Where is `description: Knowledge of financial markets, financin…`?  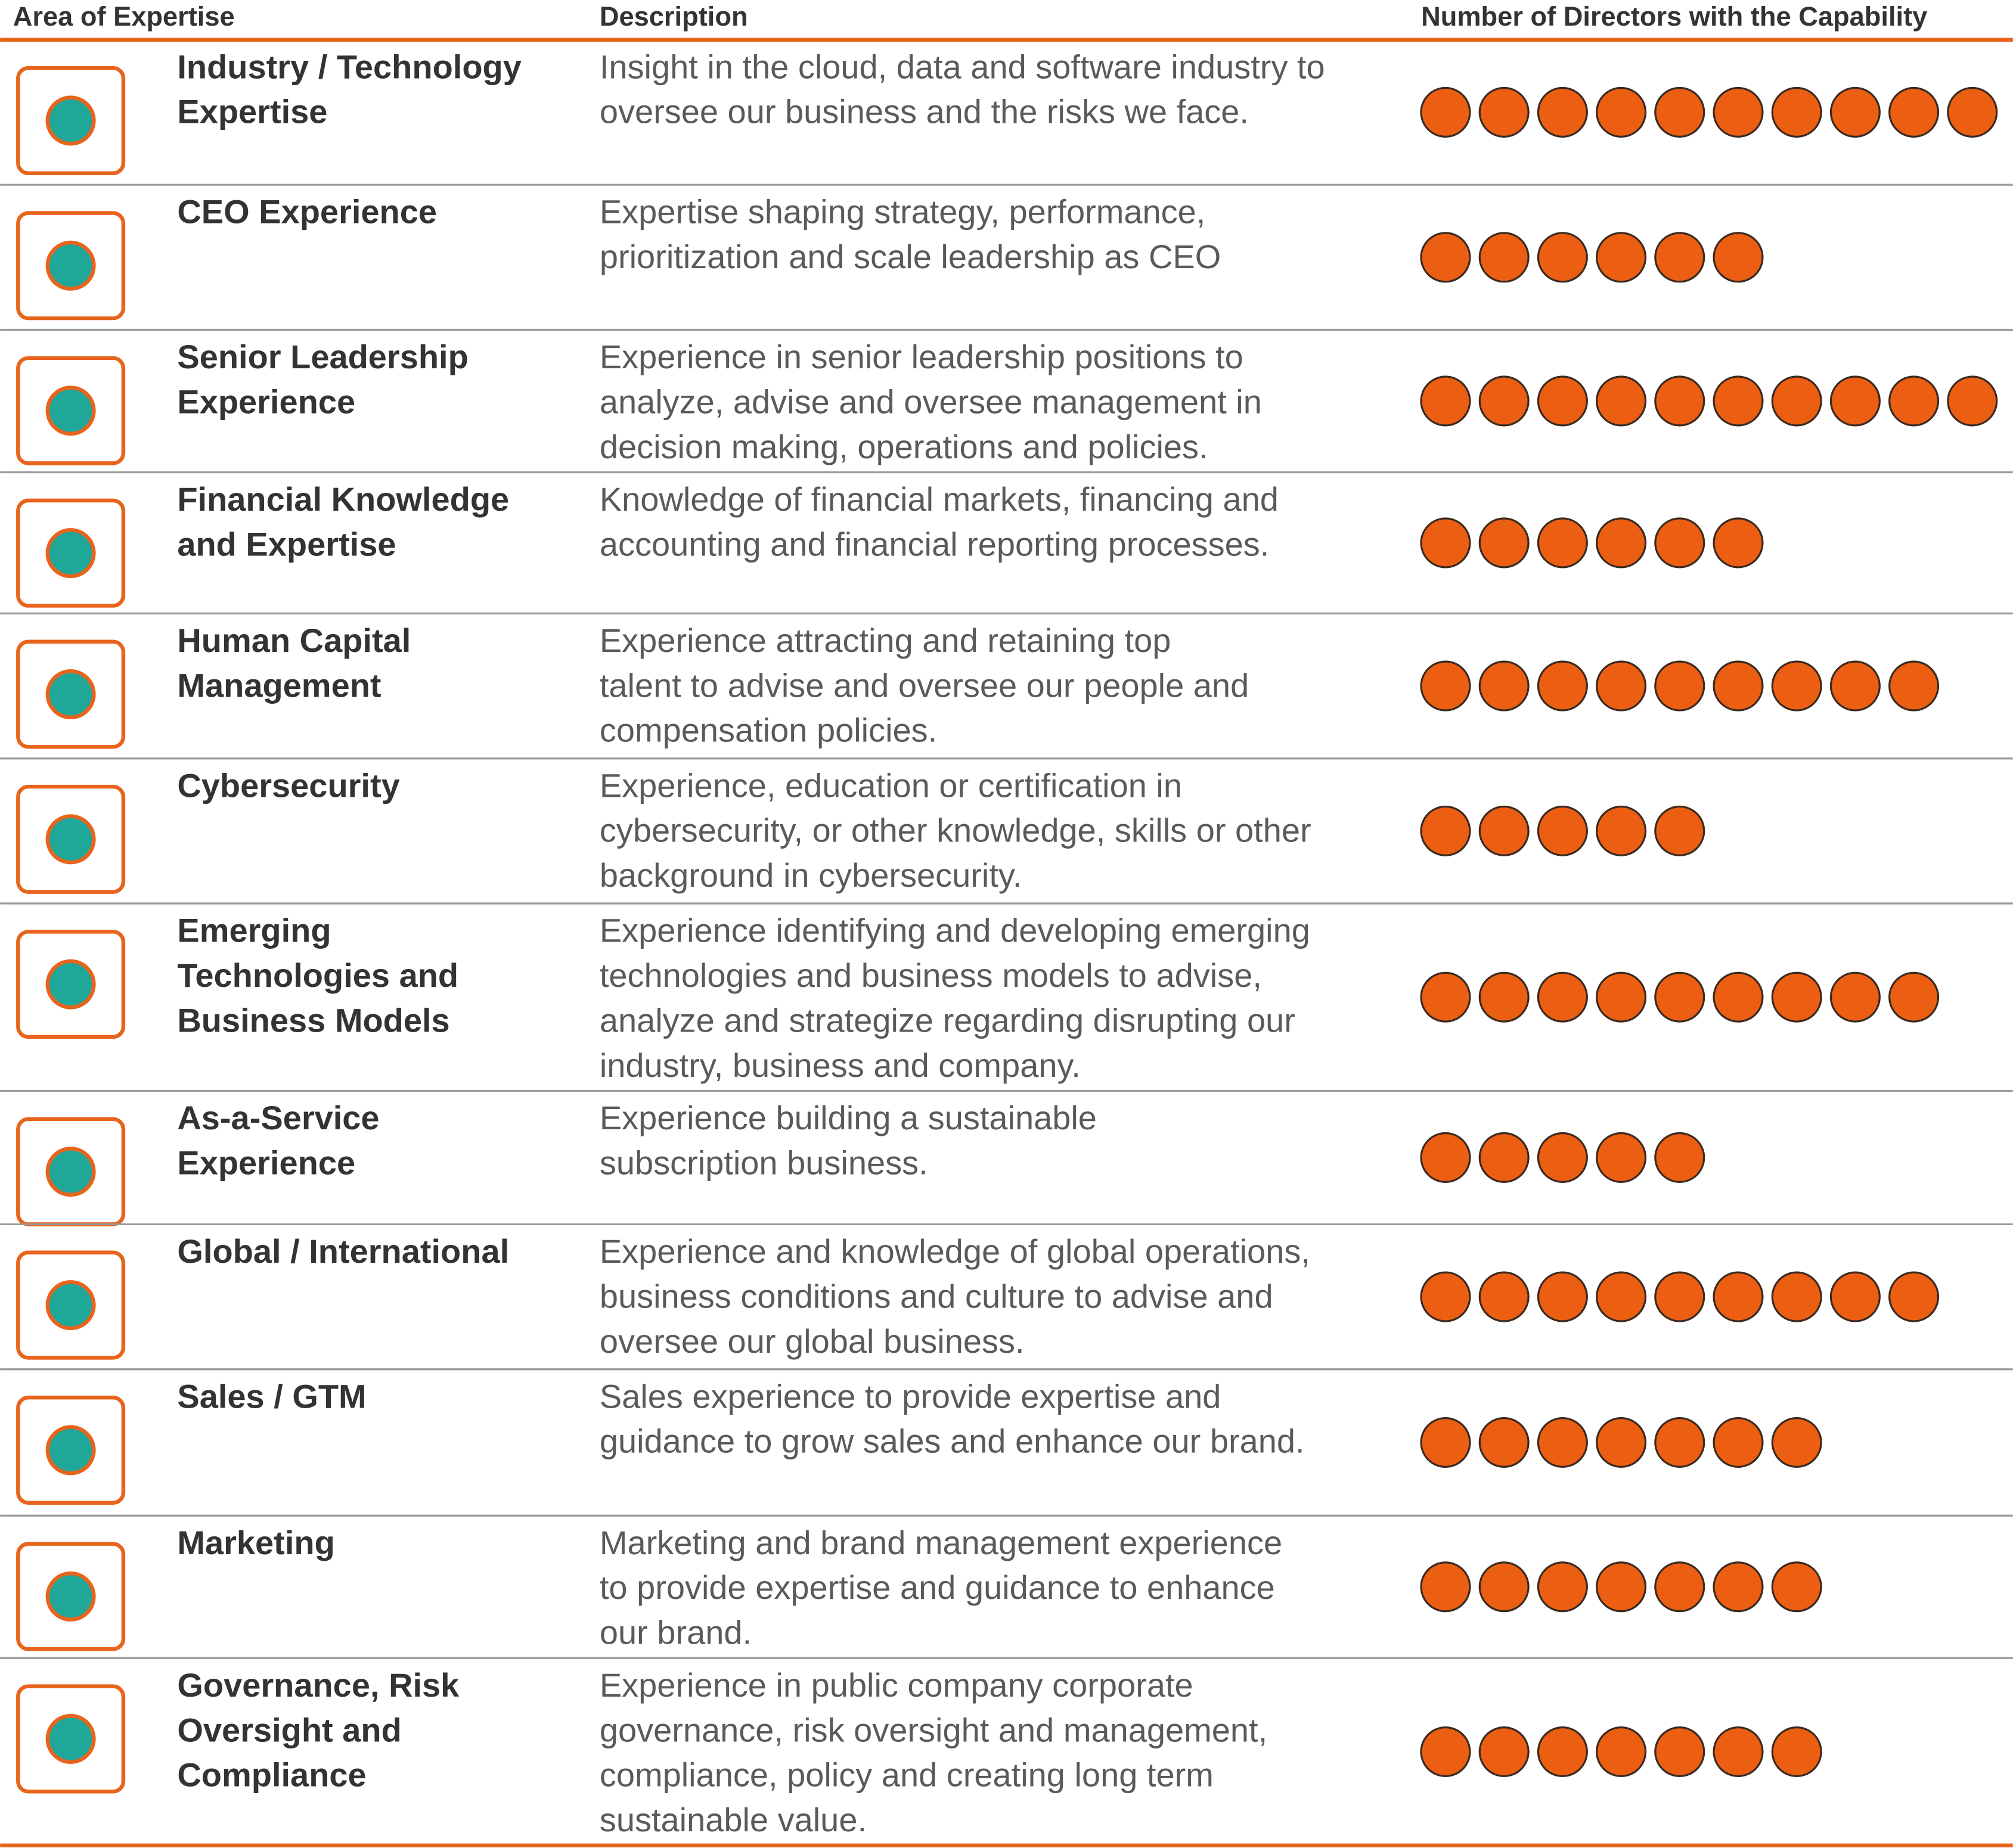 description: Knowledge of financial markets, financin… is located at coordinates (940, 499).